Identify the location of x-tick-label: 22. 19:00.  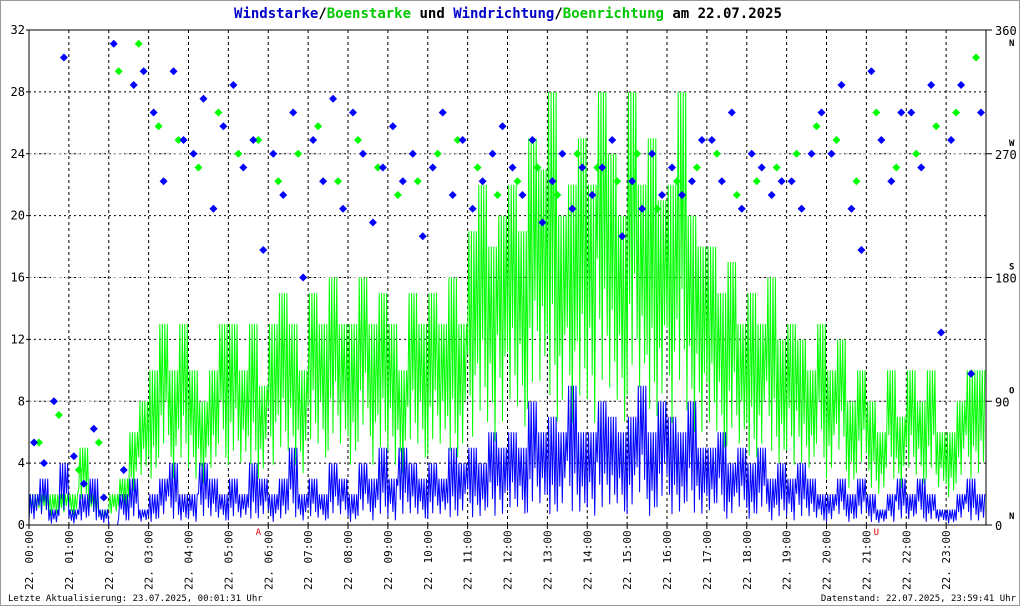
(787, 560).